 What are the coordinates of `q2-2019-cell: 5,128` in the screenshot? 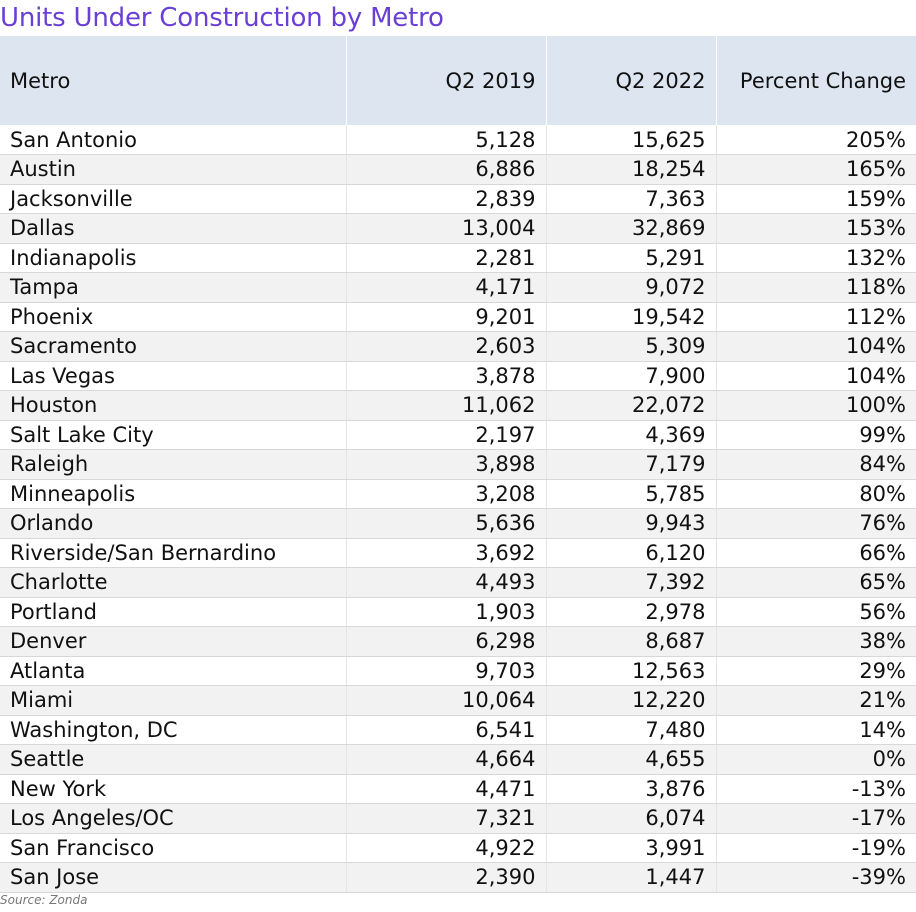 It's located at (446, 140).